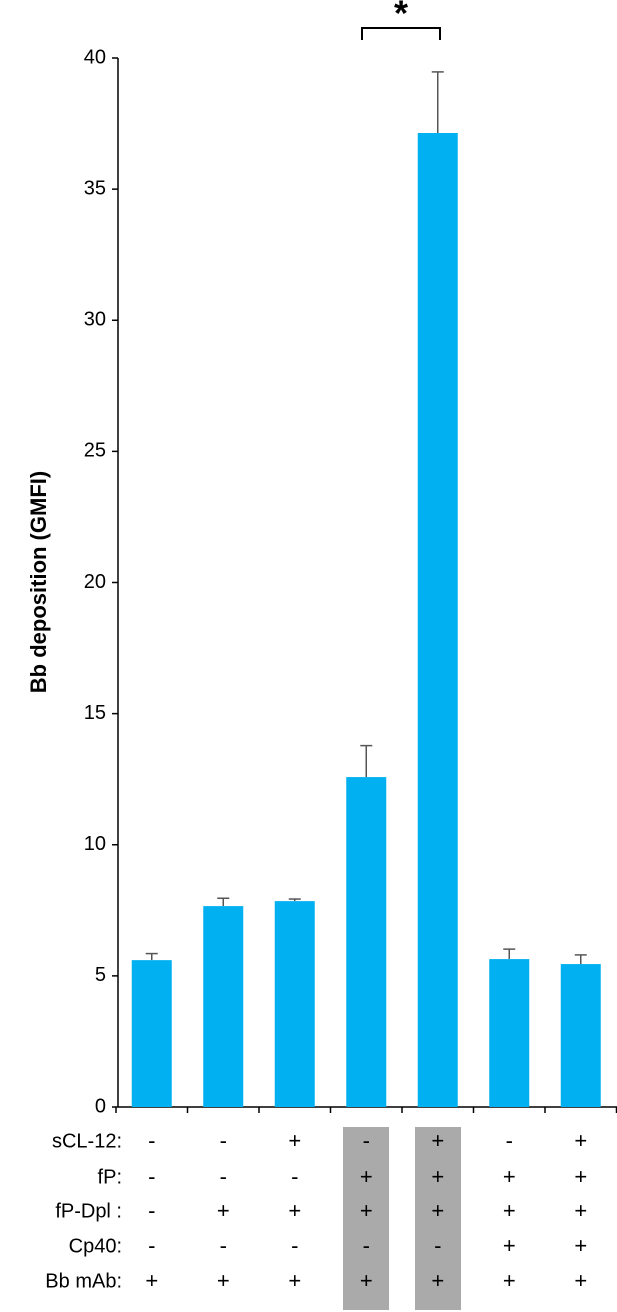  Describe the element at coordinates (95, 1246) in the screenshot. I see `row-label: Cp40:` at that location.